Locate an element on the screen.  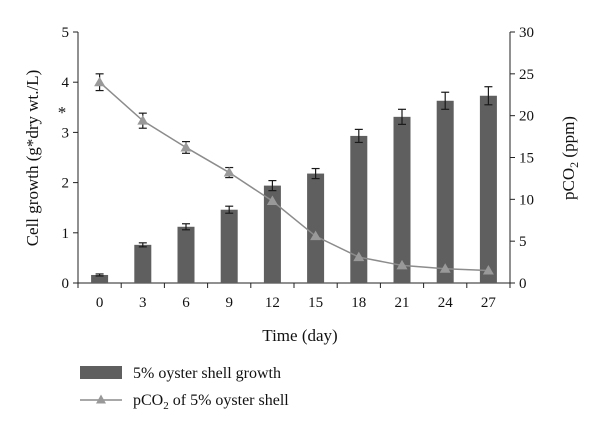
right-y-axis-title-subscript: 2 is located at coordinates (574, 165).